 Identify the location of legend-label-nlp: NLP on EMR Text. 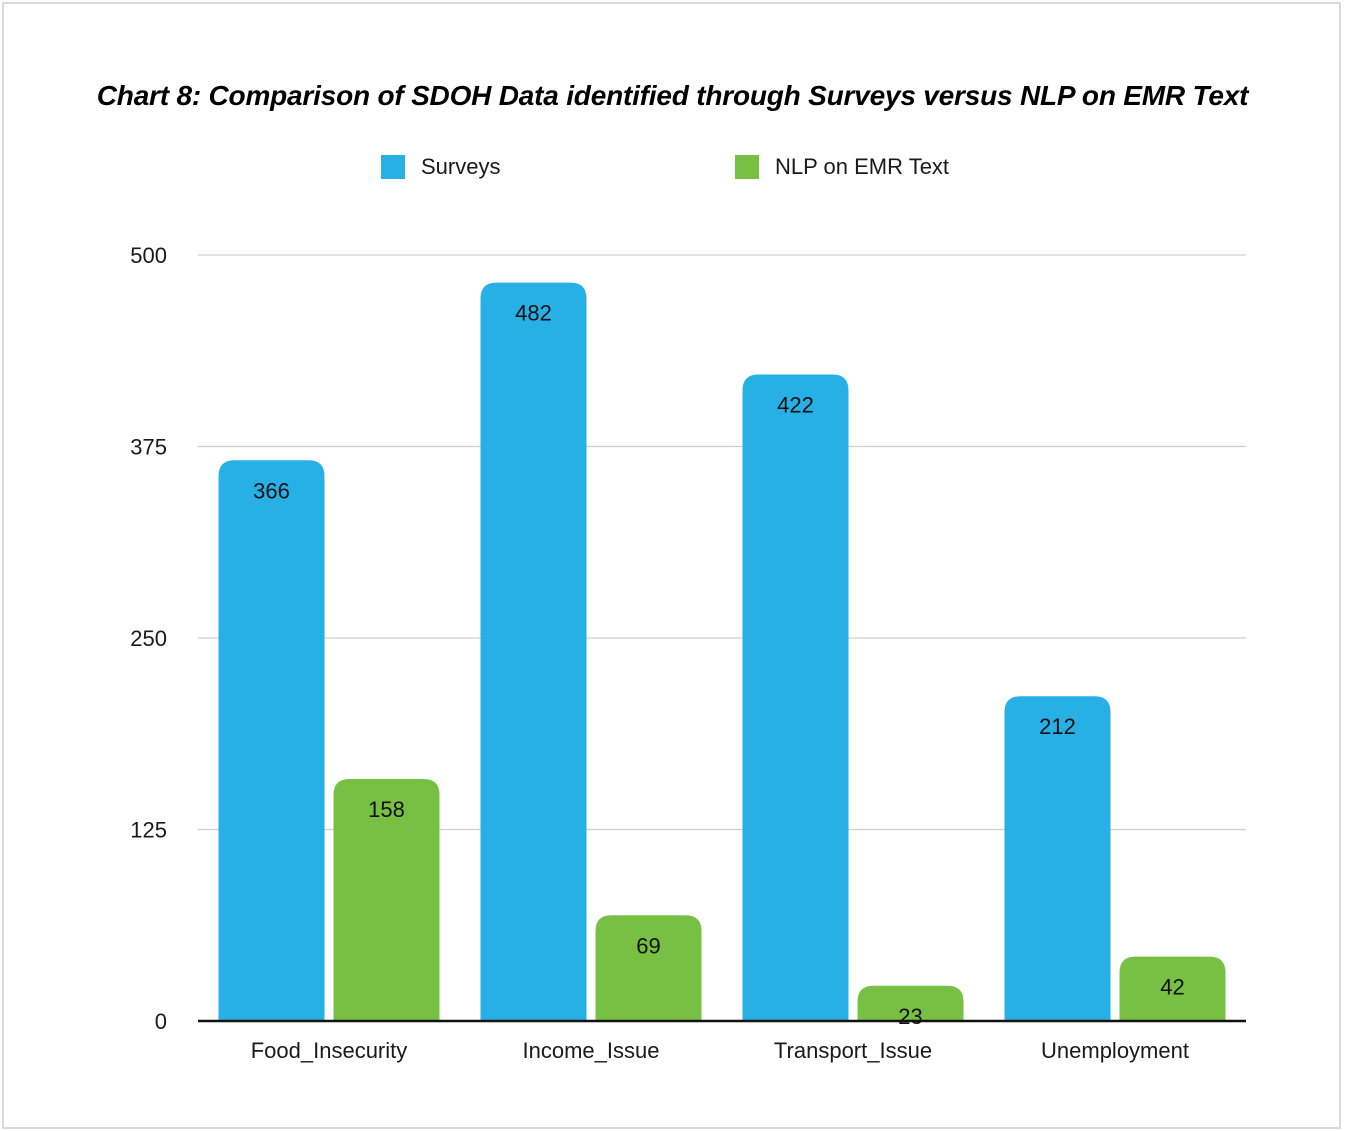
(862, 166).